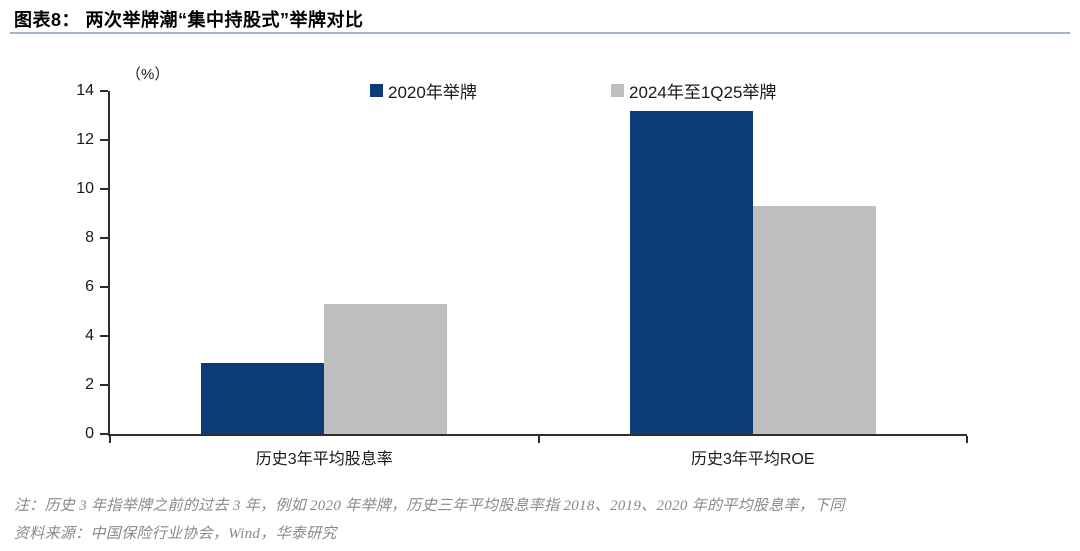 The image size is (1080, 551). What do you see at coordinates (540, 90) in the screenshot?
I see `chart-legend: 2020年举牌 2024年至1Q25举牌` at bounding box center [540, 90].